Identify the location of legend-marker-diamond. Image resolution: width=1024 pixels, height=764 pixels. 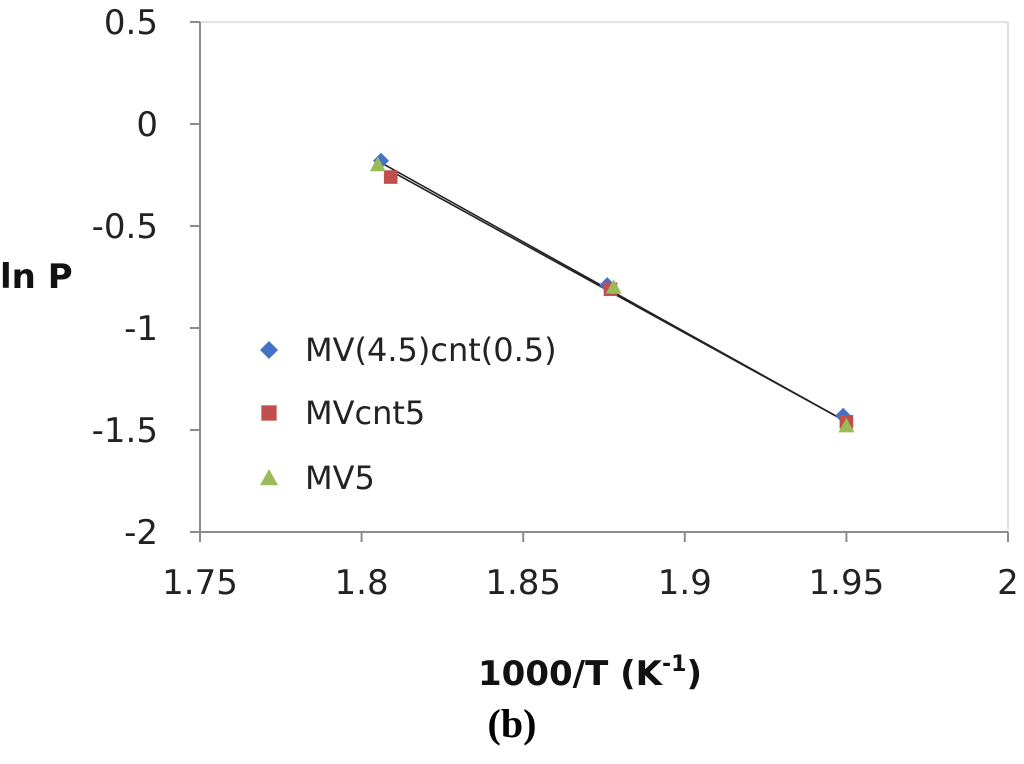
(269, 350).